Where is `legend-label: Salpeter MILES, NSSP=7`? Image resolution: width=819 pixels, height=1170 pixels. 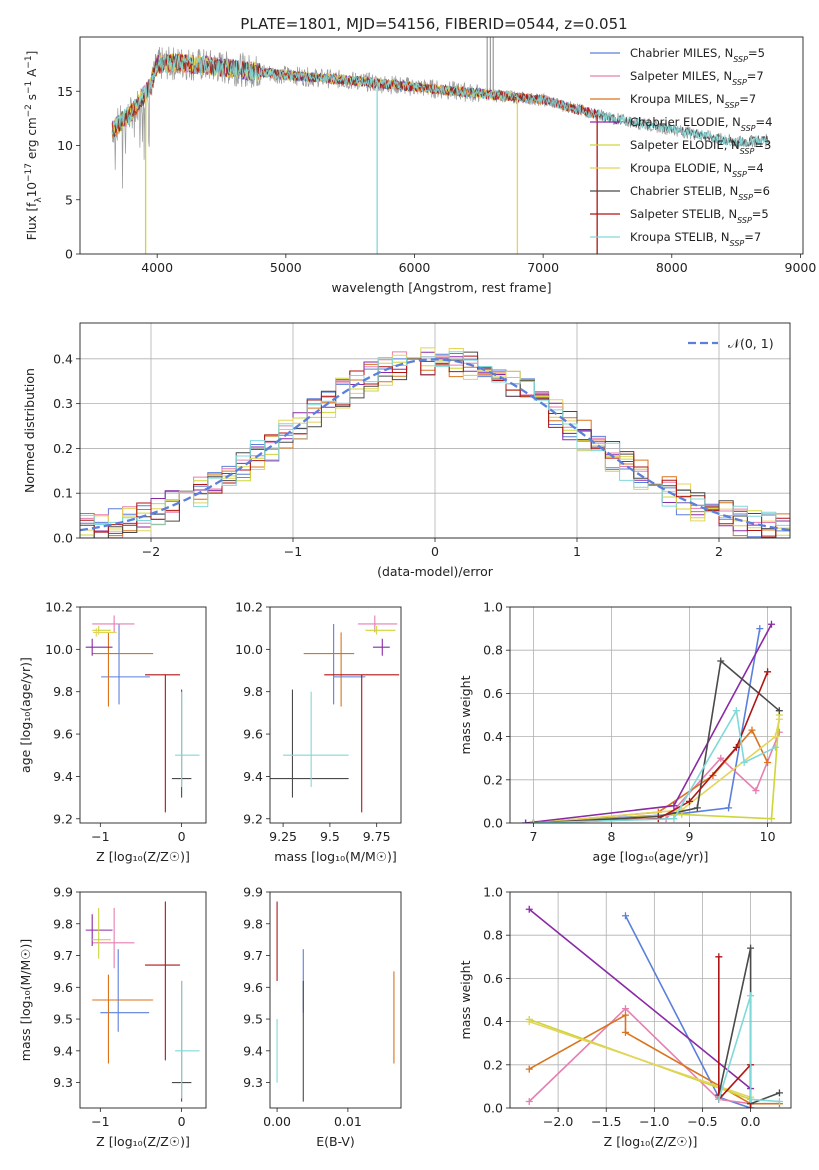 legend-label: Salpeter MILES, NSSP=7 is located at coordinates (697, 78).